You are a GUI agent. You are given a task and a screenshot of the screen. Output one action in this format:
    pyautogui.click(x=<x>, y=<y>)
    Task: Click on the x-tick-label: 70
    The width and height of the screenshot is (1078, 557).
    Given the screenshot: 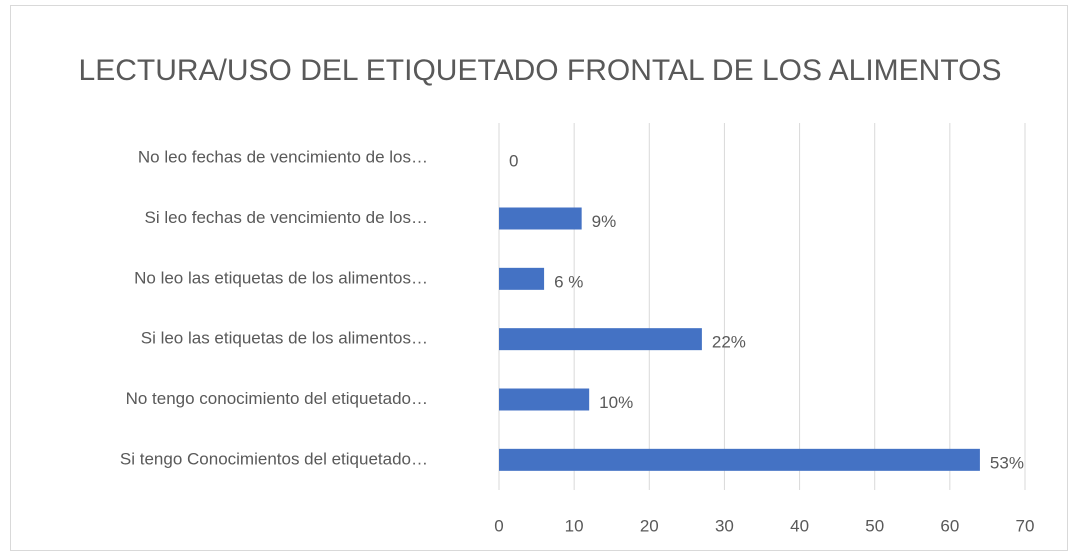 What is the action you would take?
    pyautogui.click(x=1025, y=525)
    